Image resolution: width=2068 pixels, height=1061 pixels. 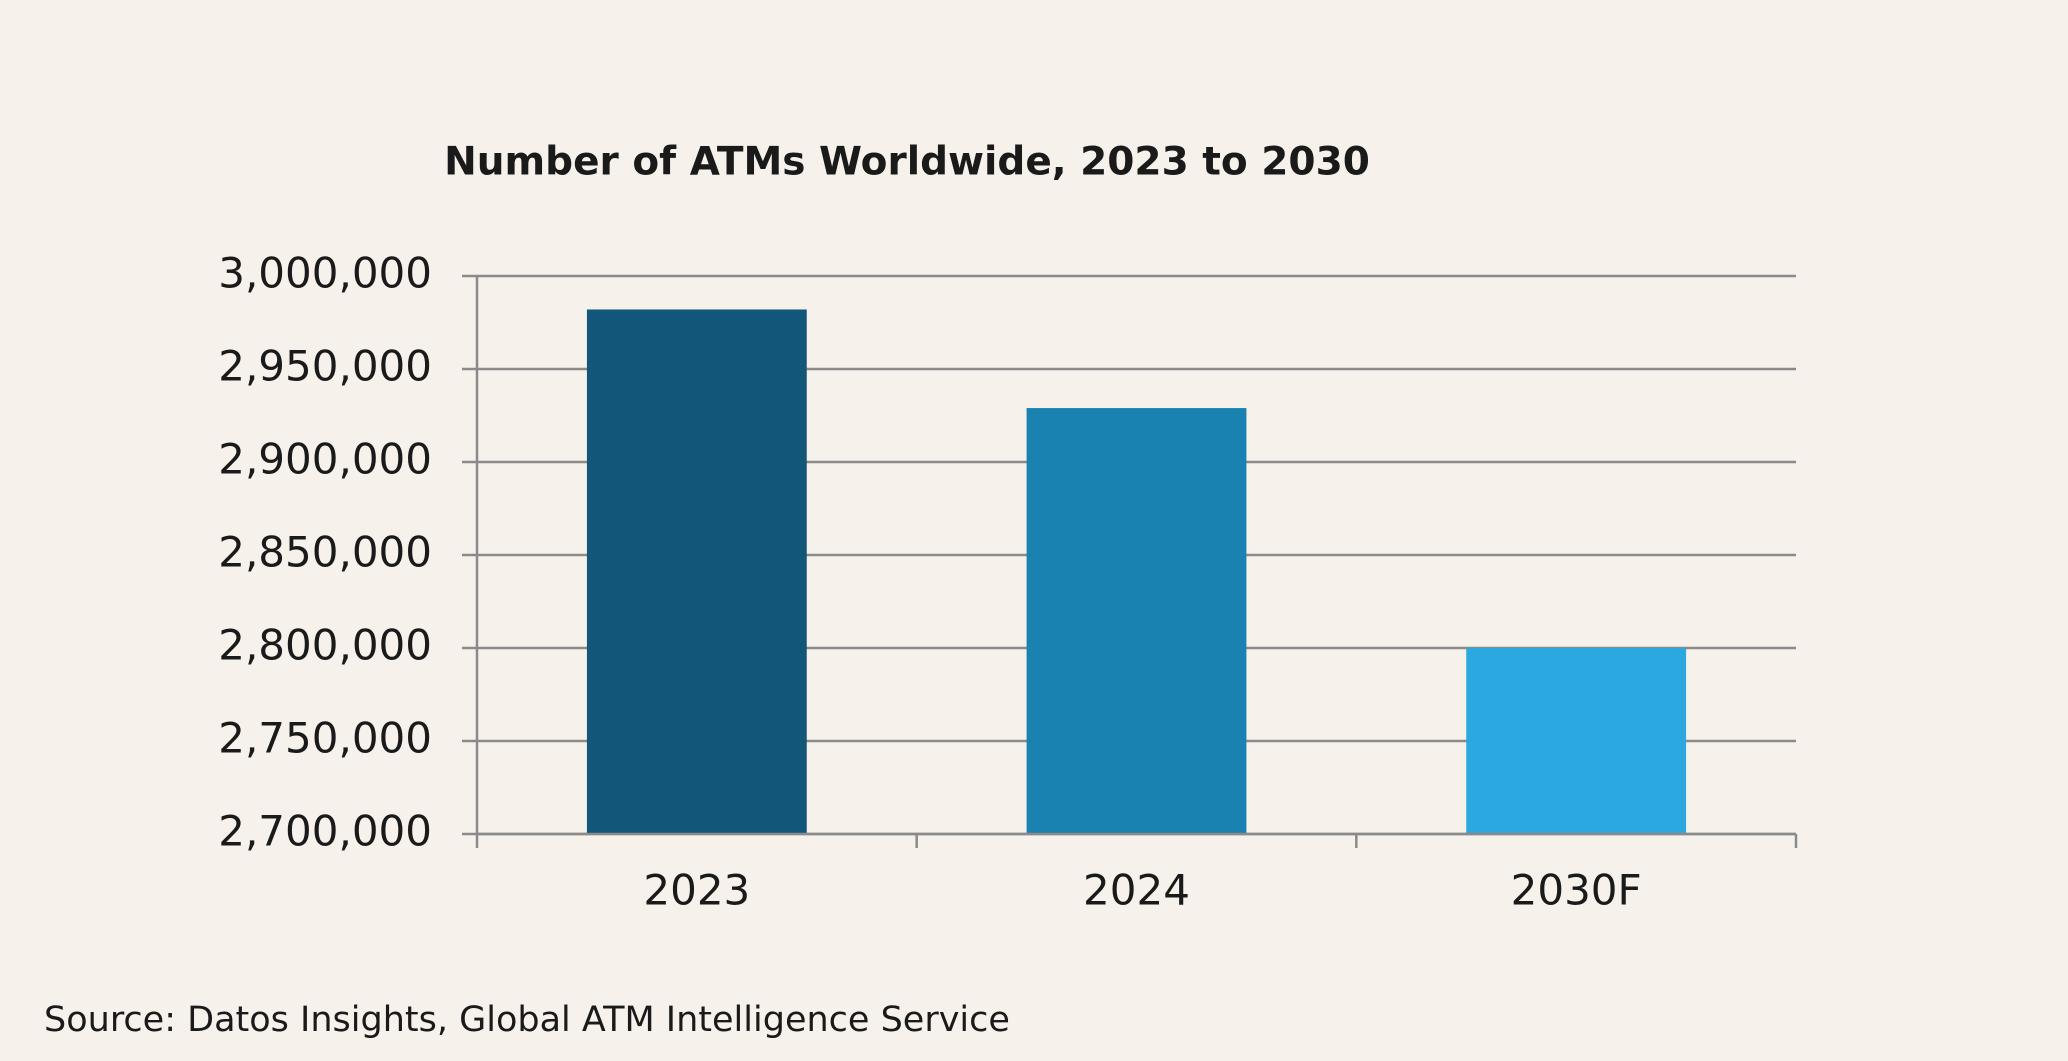 I want to click on y-tick-label: 2,950,000, so click(x=325, y=366).